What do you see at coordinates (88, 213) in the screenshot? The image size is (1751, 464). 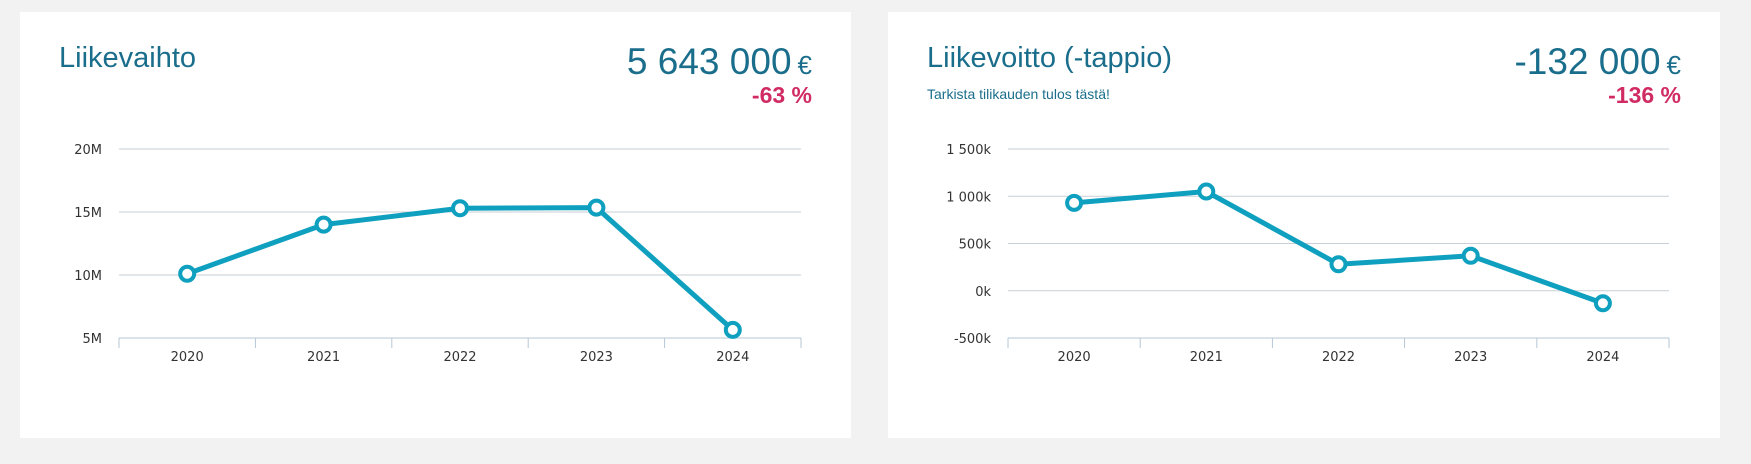 I see `y-tick-label: 15M` at bounding box center [88, 213].